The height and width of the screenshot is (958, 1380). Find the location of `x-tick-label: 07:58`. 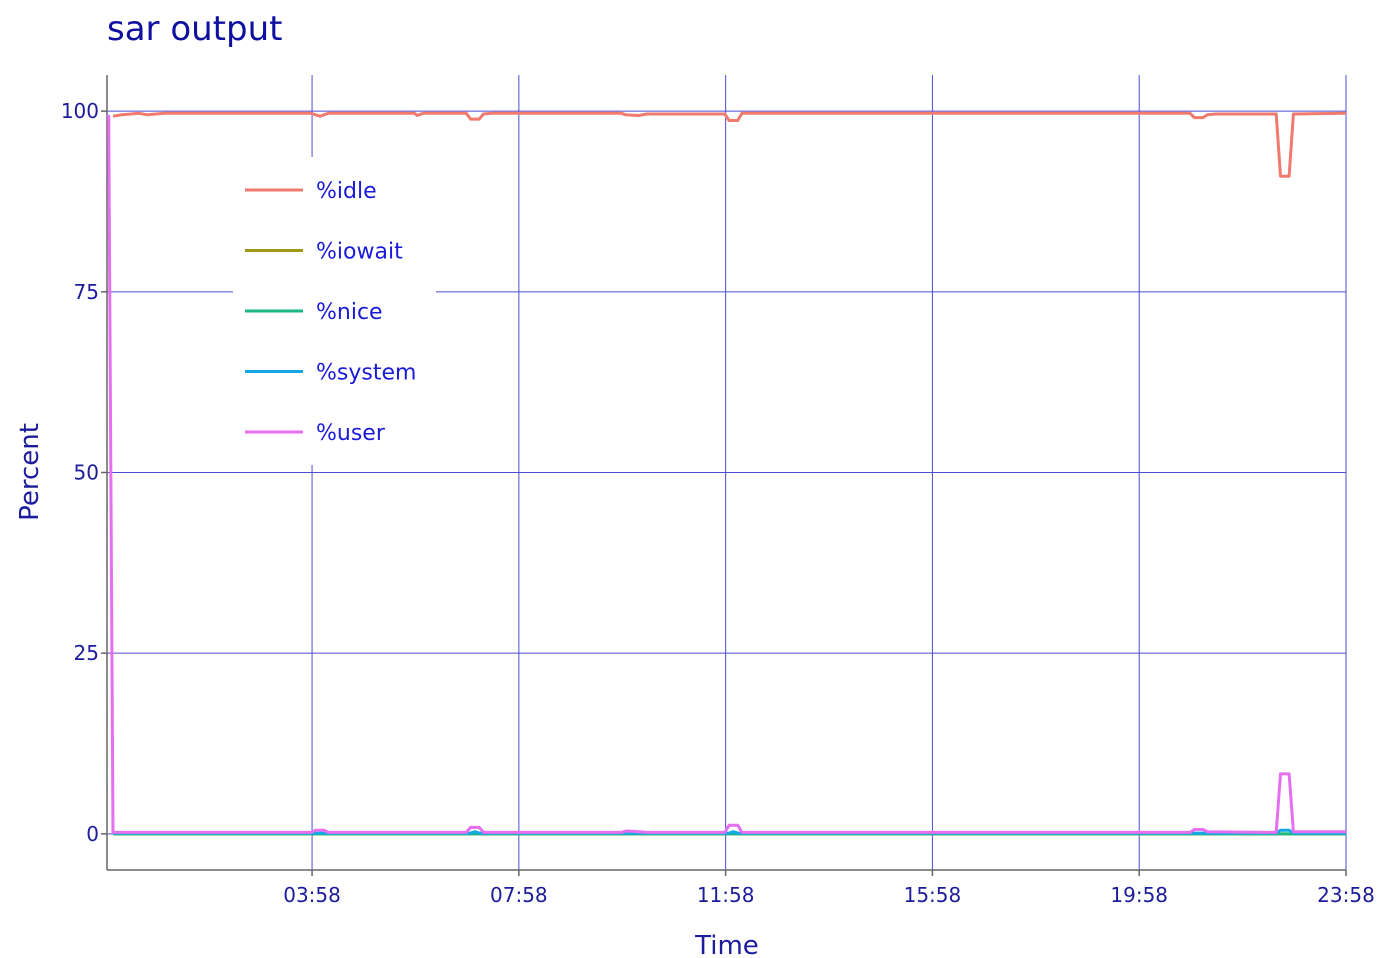

x-tick-label: 07:58 is located at coordinates (519, 895).